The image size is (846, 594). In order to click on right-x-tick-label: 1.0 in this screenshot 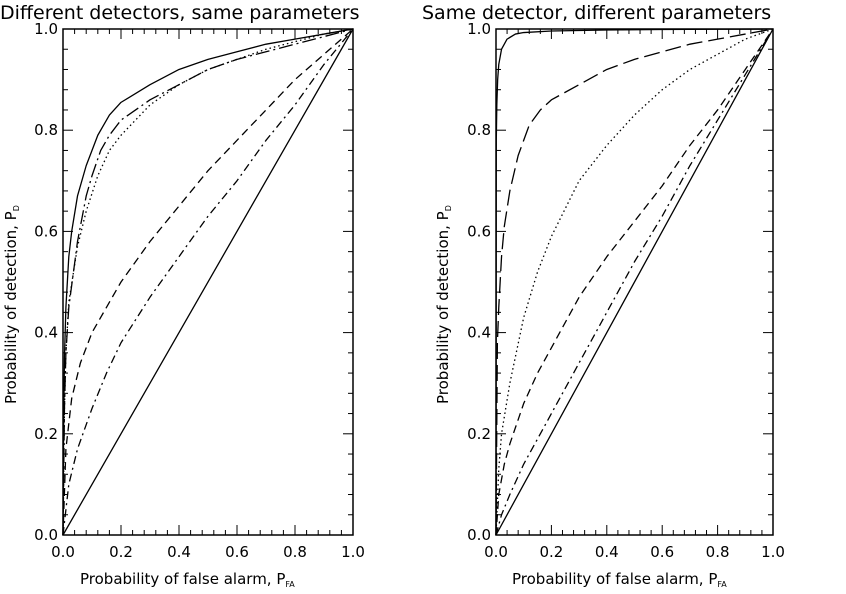, I will do `click(773, 552)`.